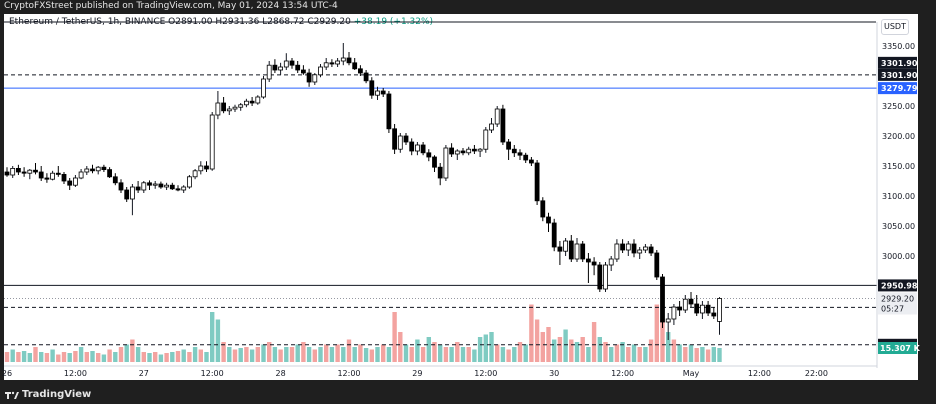  I want to click on y-tick-label: 3050.00, so click(898, 226).